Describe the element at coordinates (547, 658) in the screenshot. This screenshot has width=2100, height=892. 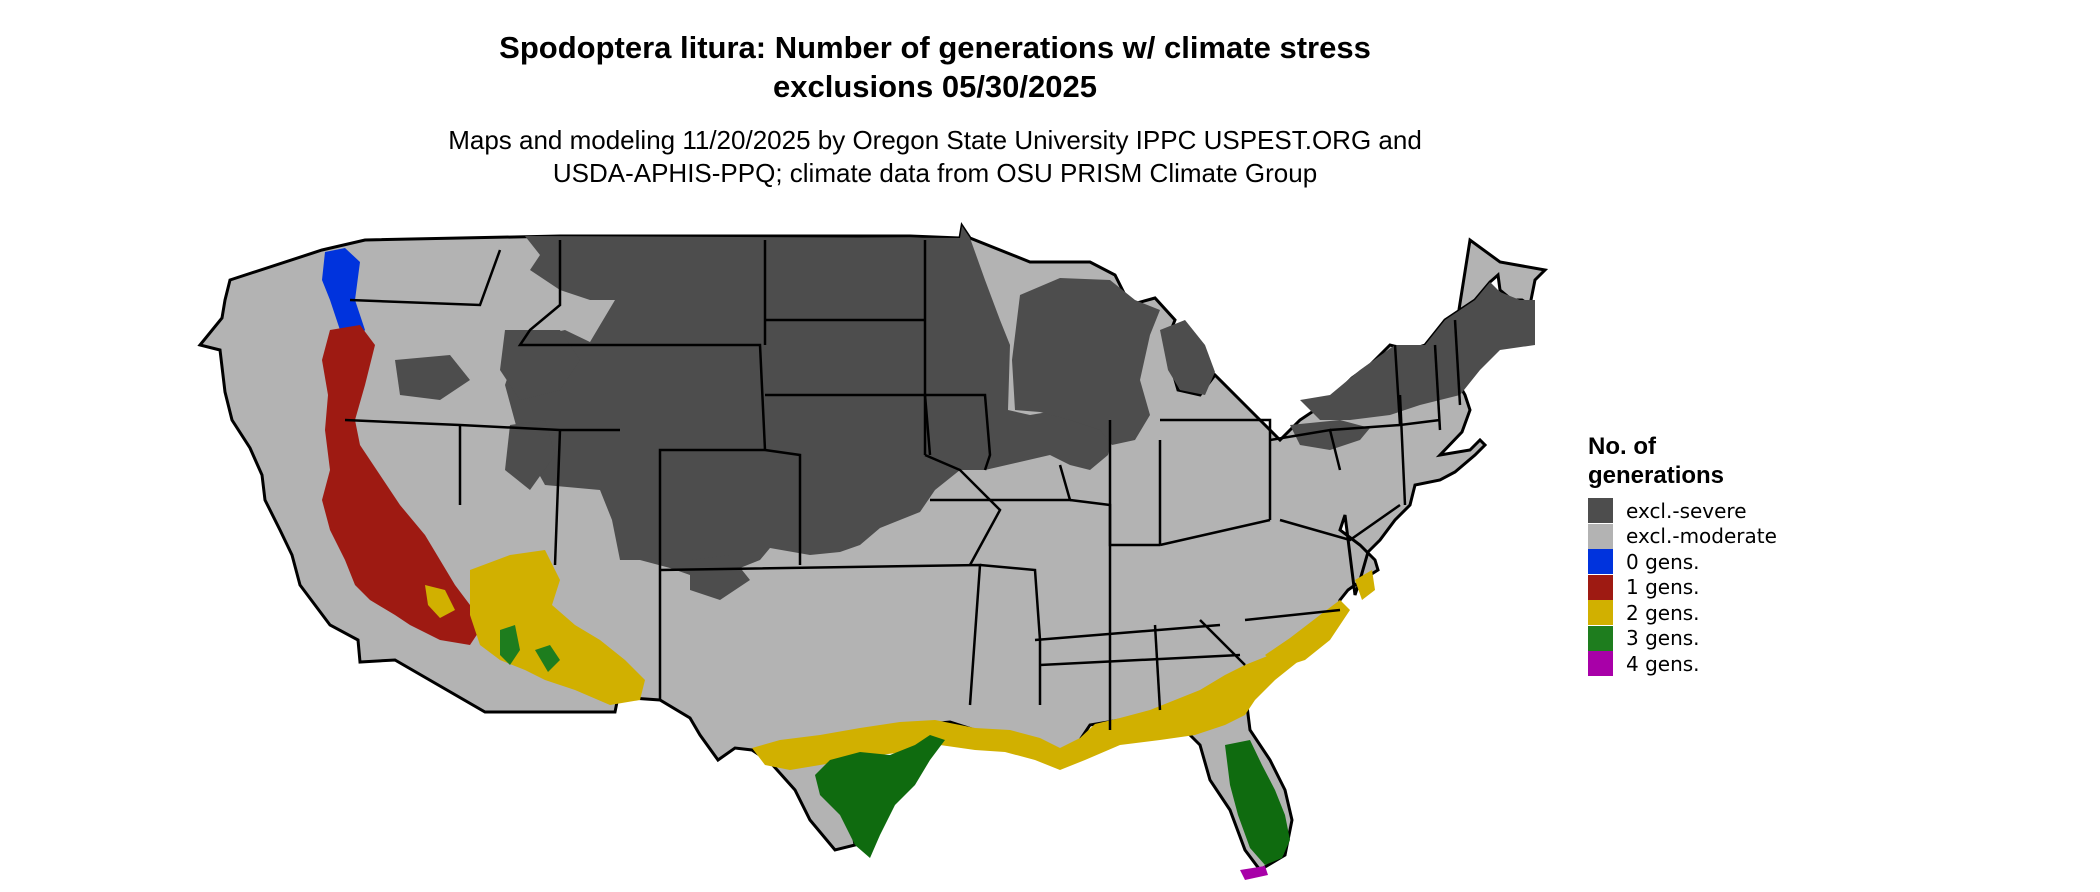
I see `three-gens-az` at that location.